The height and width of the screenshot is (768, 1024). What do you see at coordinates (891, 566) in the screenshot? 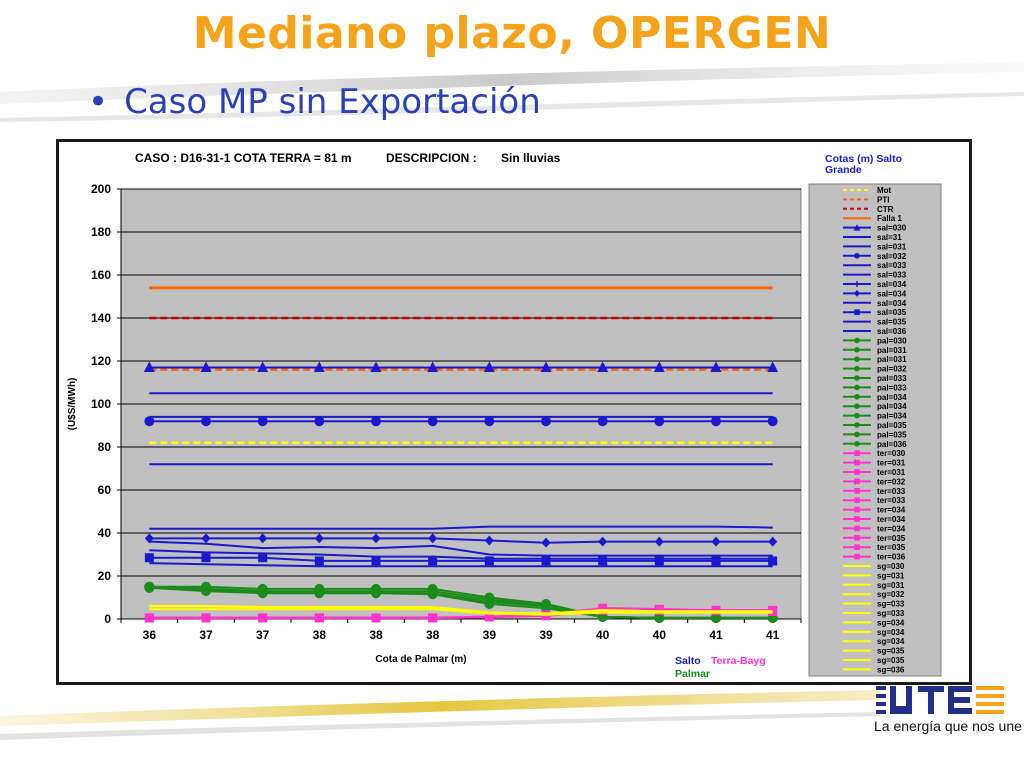
I see `legend-entry-label: sg=030` at bounding box center [891, 566].